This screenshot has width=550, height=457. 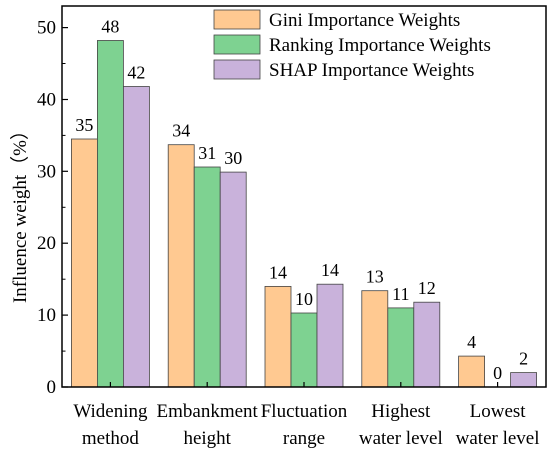 What do you see at coordinates (497, 373) in the screenshot?
I see `data-label-2-5: 0` at bounding box center [497, 373].